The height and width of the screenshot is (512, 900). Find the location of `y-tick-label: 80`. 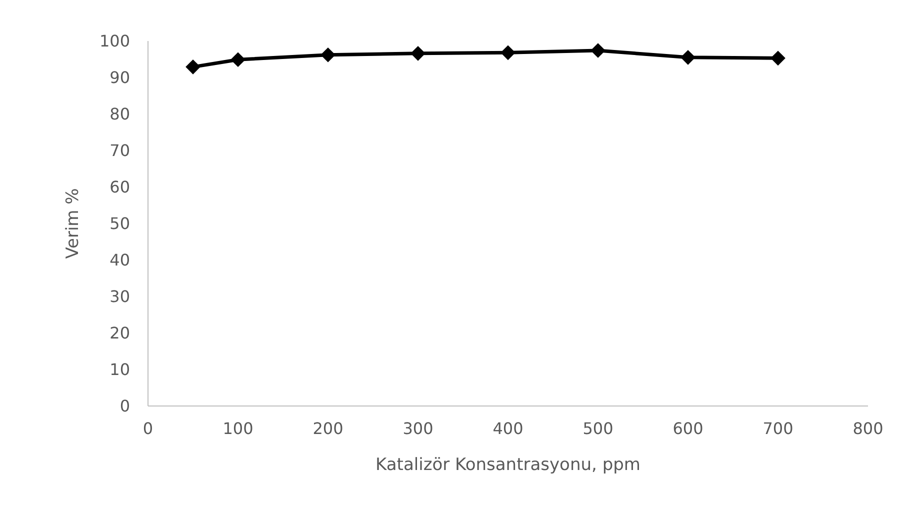

y-tick-label: 80 is located at coordinates (120, 114).